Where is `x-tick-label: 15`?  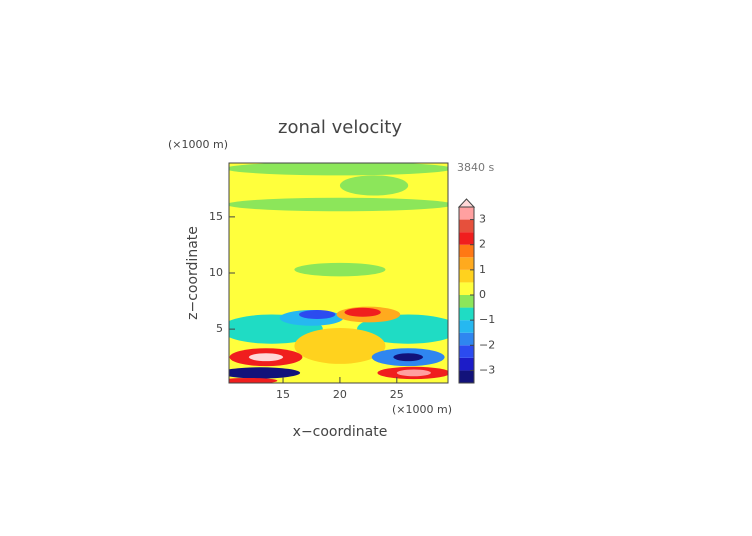 x-tick-label: 15 is located at coordinates (283, 394).